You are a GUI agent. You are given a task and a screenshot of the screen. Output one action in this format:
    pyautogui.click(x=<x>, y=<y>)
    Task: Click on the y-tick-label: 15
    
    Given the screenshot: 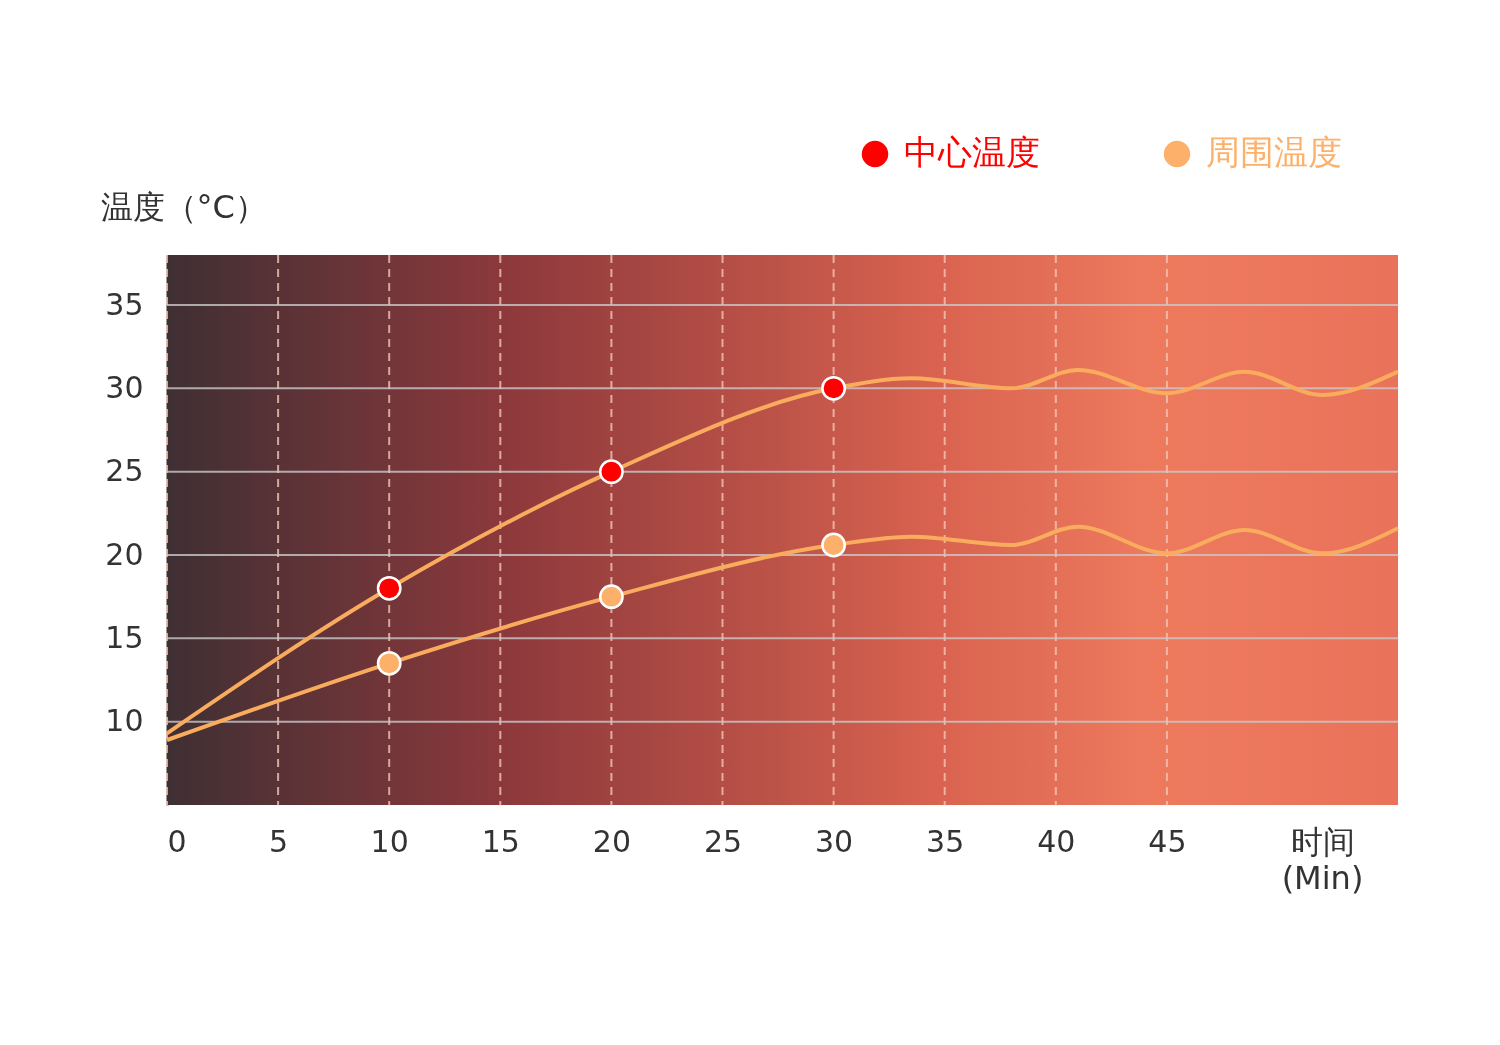 What is the action you would take?
    pyautogui.click(x=124, y=637)
    